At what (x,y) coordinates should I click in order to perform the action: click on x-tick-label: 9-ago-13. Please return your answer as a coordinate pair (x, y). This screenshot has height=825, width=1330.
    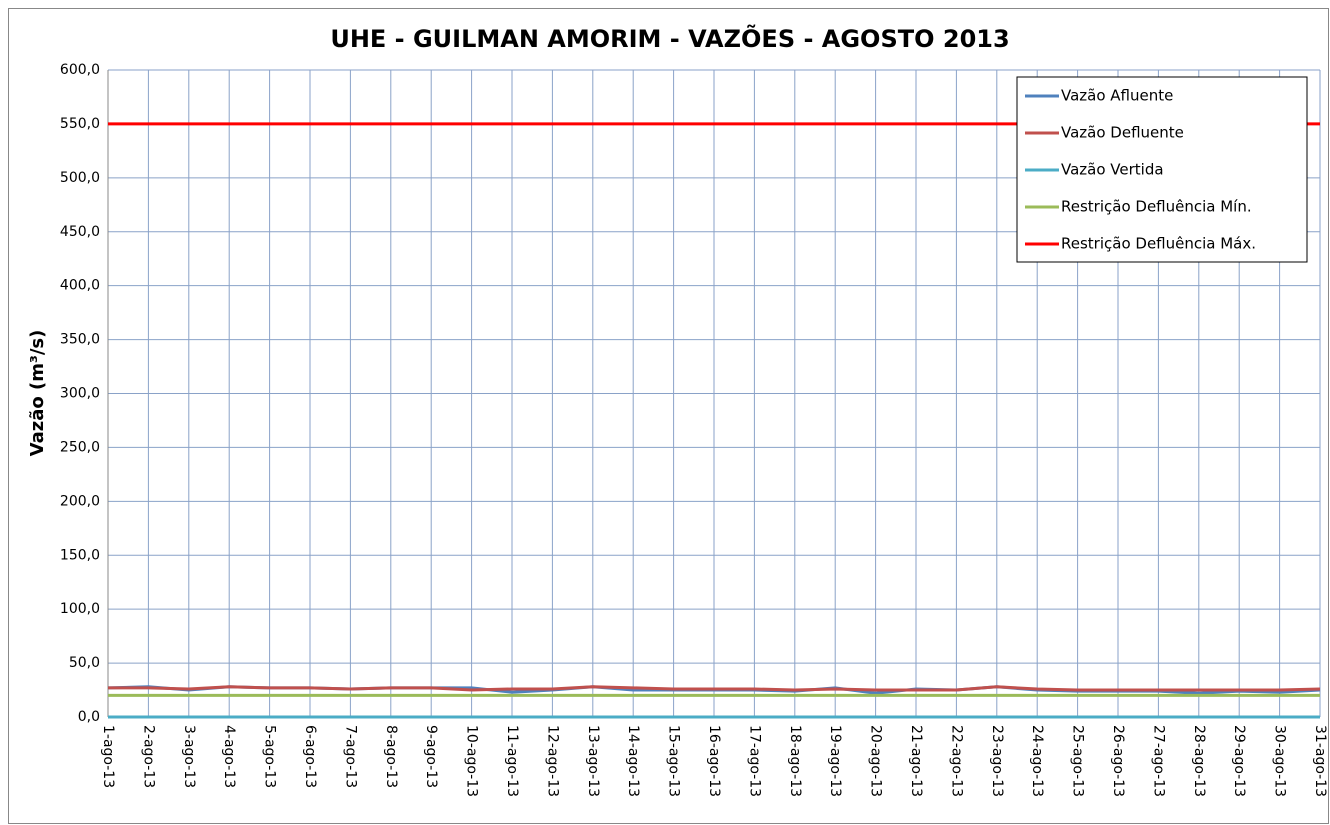
    Looking at the image, I should click on (431, 756).